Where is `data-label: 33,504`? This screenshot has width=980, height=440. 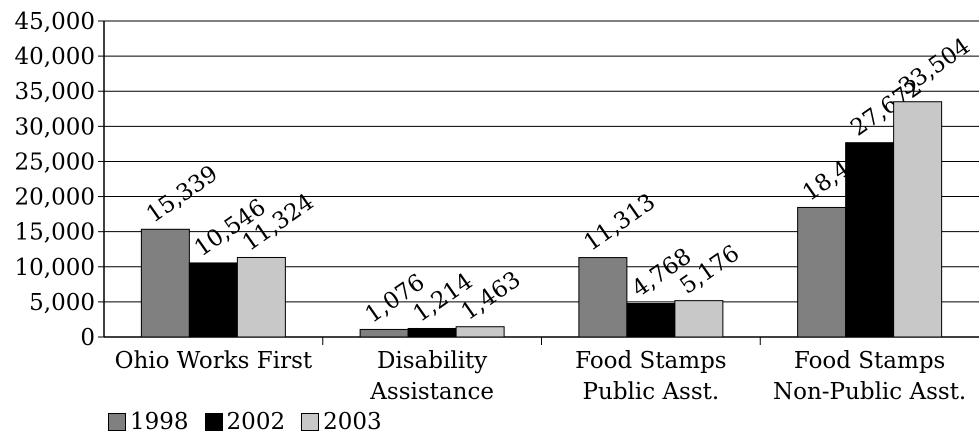 data-label: 33,504 is located at coordinates (934, 66).